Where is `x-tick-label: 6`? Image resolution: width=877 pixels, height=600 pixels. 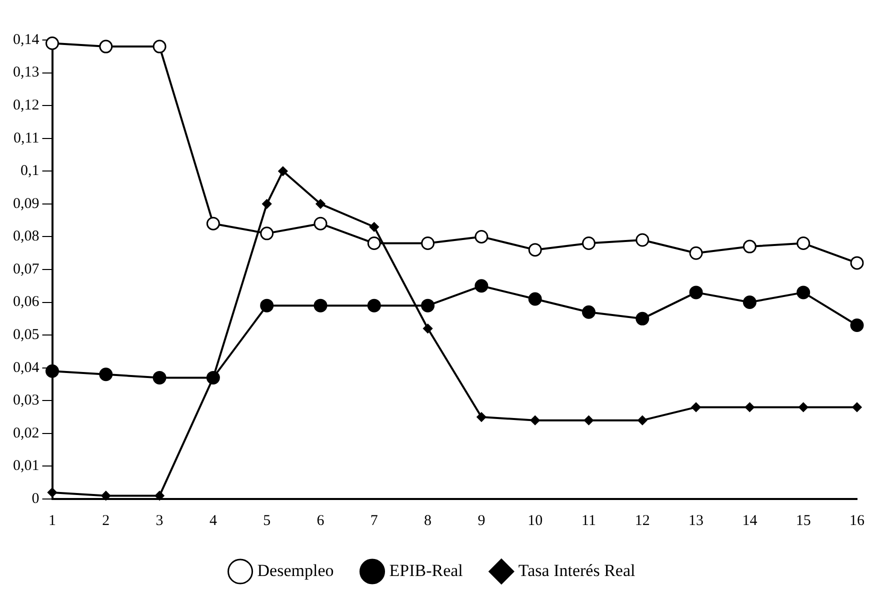
x-tick-label: 6 is located at coordinates (320, 520).